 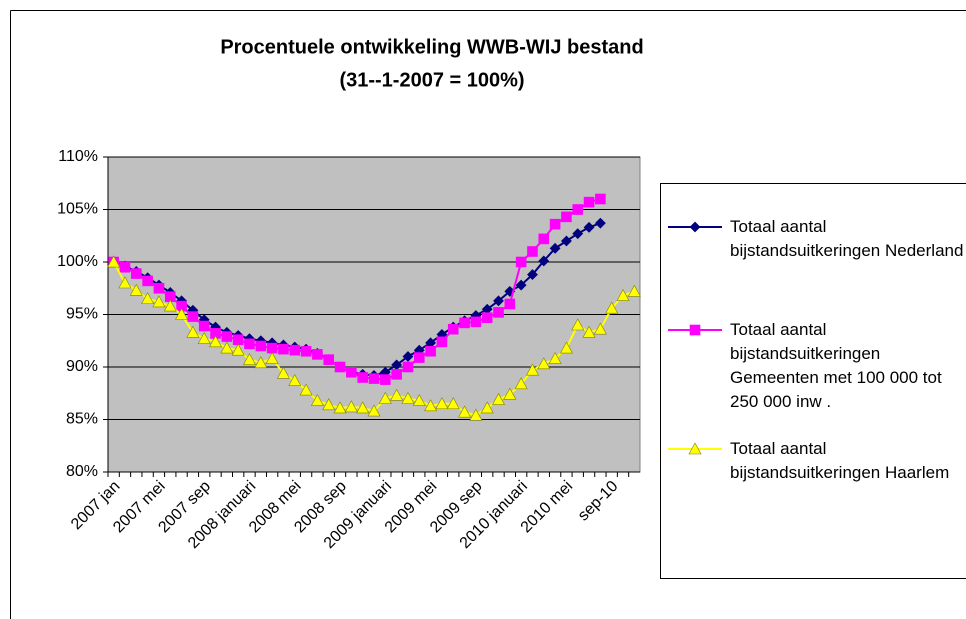 What do you see at coordinates (431, 80) in the screenshot?
I see `chart-subtitle: (31--1-2007 = 100%)` at bounding box center [431, 80].